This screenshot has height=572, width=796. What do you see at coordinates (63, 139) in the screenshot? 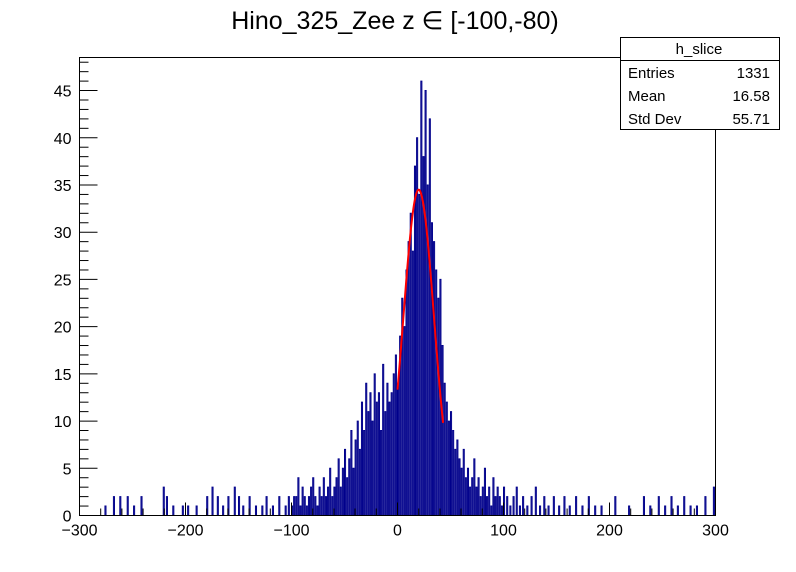
I see `y-tick-label: 40` at bounding box center [63, 139].